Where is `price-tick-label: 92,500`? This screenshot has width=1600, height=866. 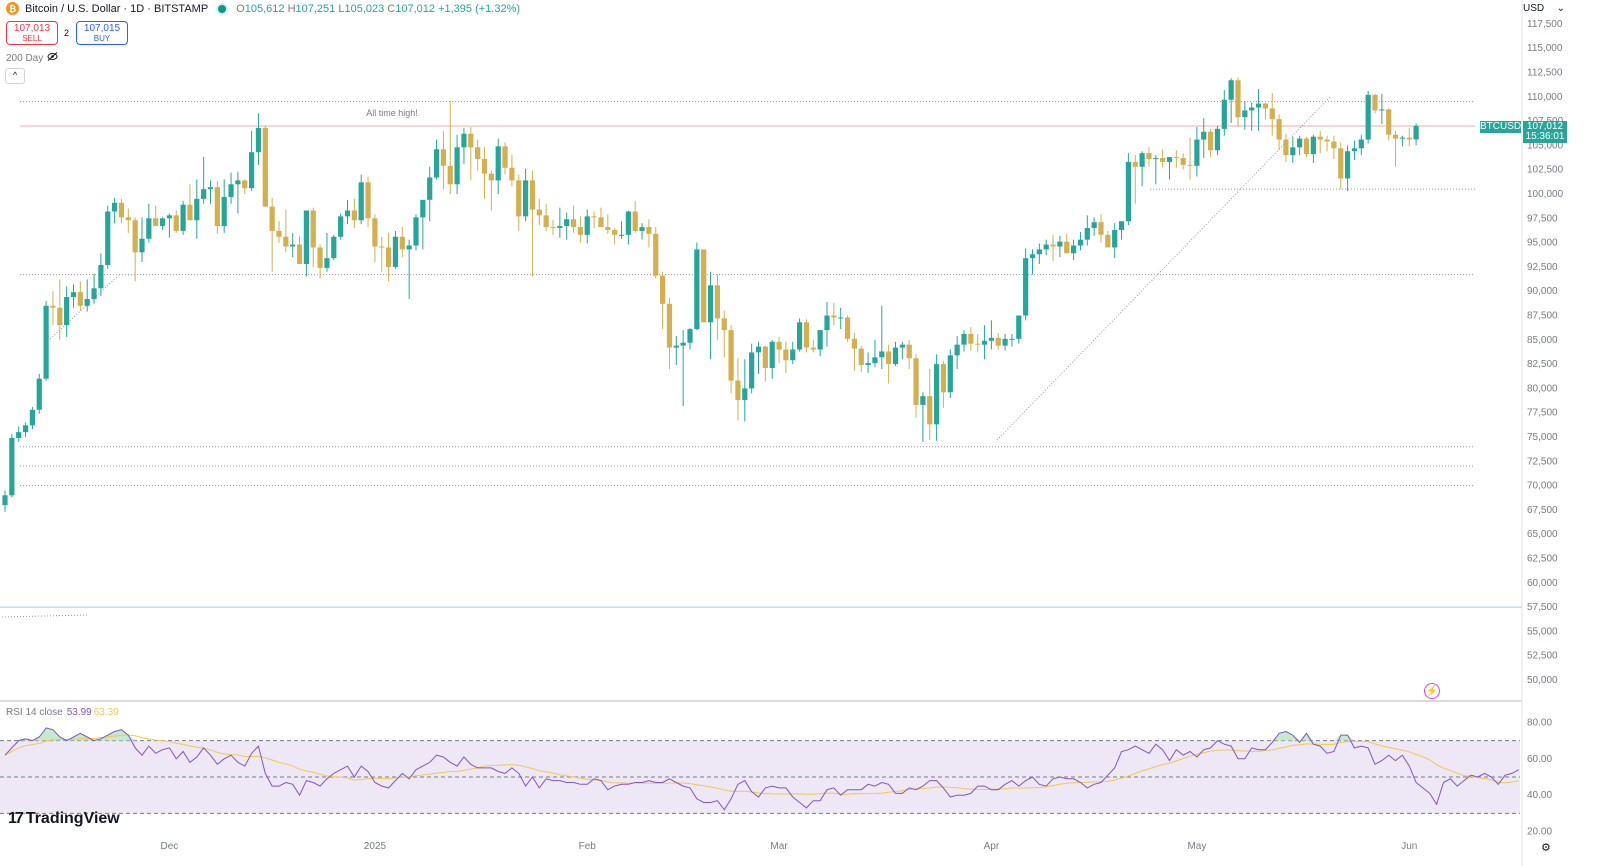
price-tick-label: 92,500 is located at coordinates (1542, 267).